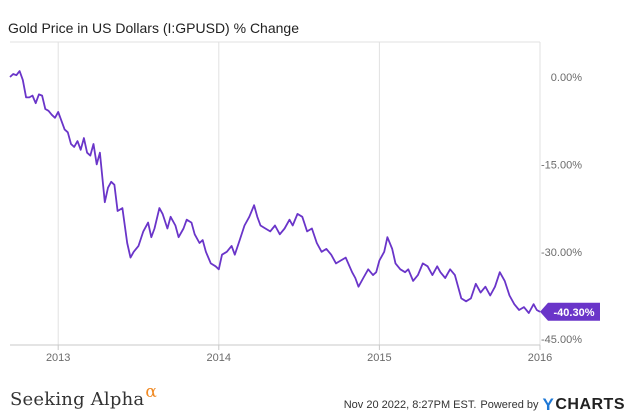  I want to click on ycharts-wordmark: CHARTS, so click(590, 404).